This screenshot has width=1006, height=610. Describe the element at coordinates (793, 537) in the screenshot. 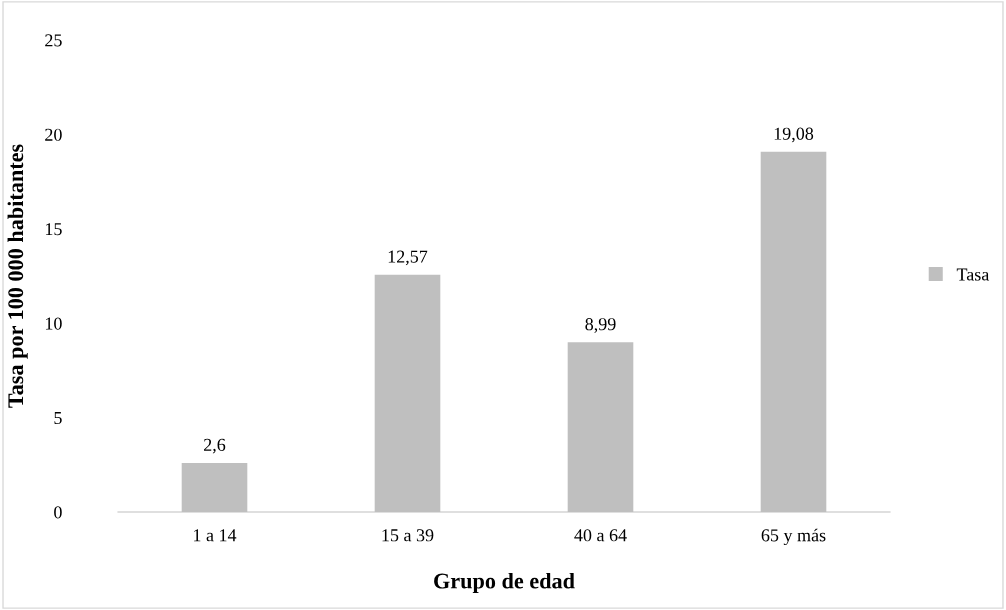

I see `x-tick-label: 65 y más` at that location.